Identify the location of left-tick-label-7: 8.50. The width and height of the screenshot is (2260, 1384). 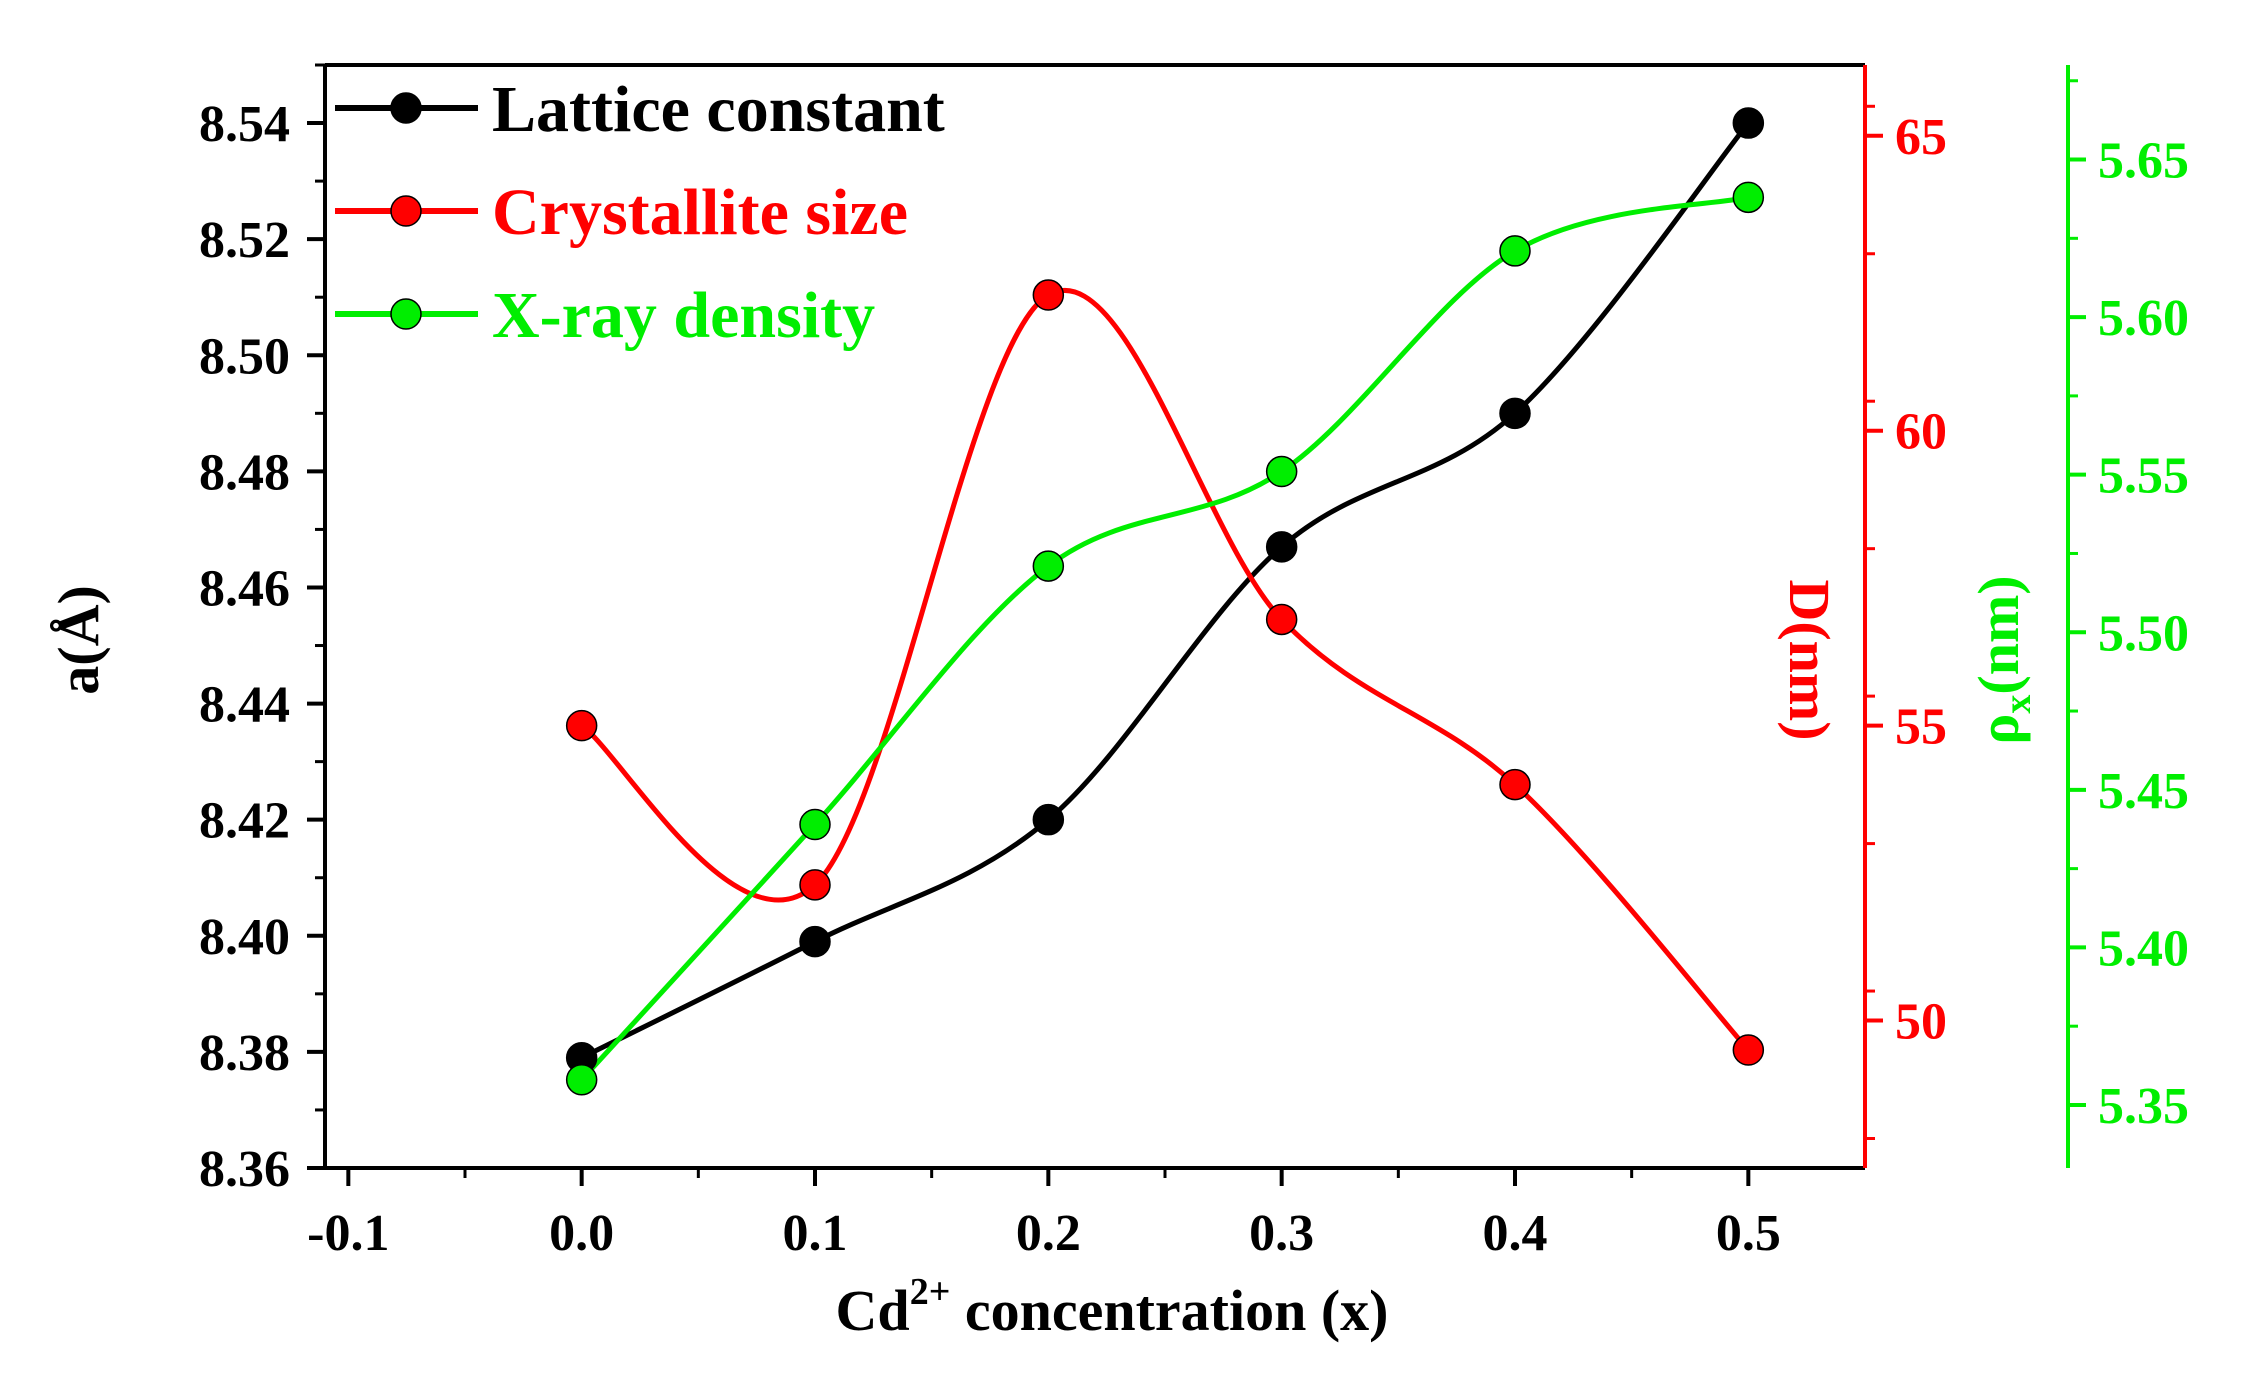
(244, 356).